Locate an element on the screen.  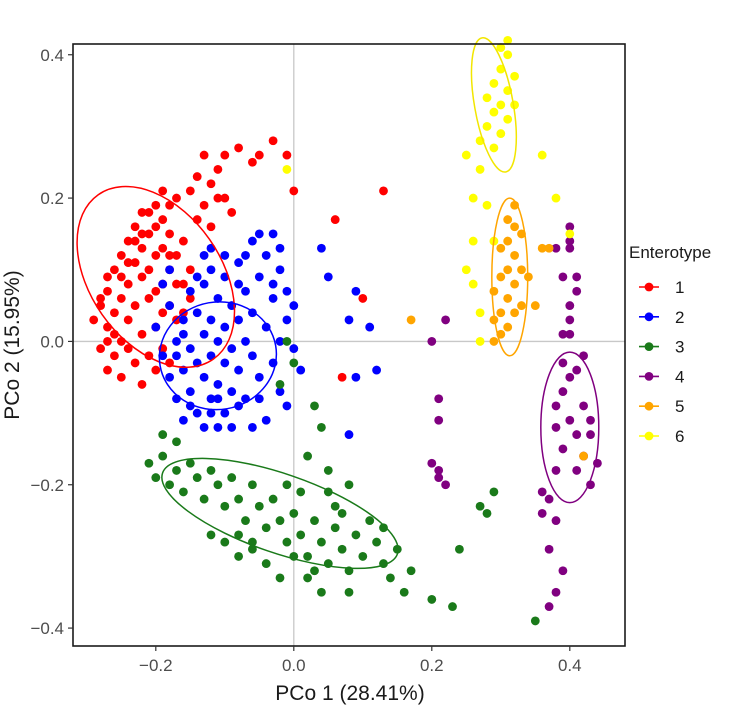
legend-item-3: 3 is located at coordinates (661, 347).